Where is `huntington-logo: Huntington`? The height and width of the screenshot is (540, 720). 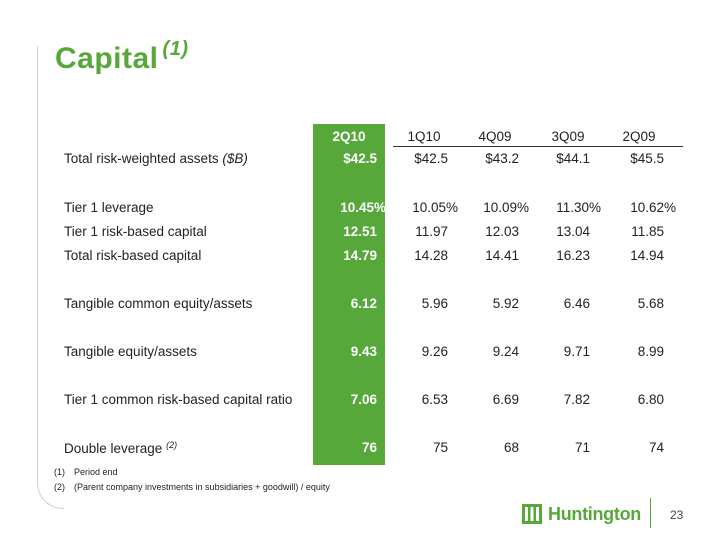
huntington-logo: Huntington is located at coordinates (581, 514).